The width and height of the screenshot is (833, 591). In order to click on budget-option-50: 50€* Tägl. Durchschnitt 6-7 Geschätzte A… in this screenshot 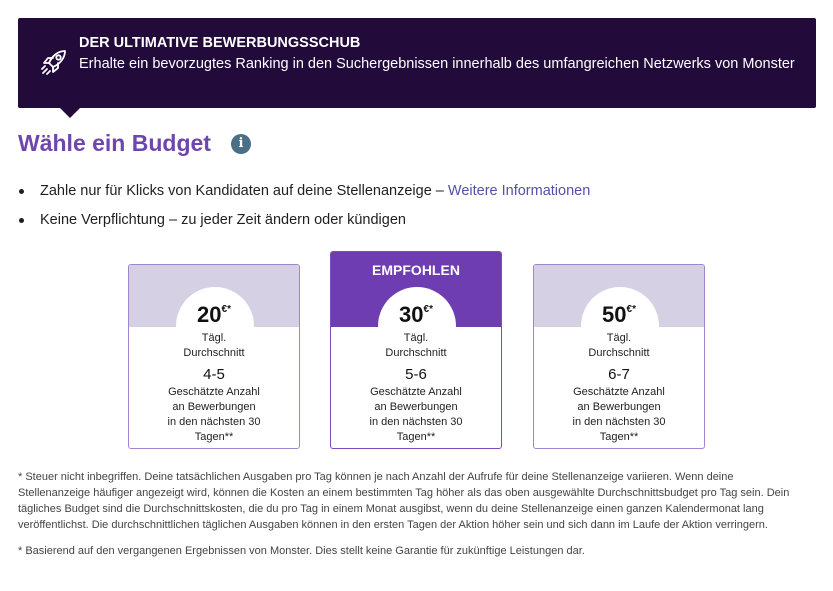, I will do `click(619, 356)`.